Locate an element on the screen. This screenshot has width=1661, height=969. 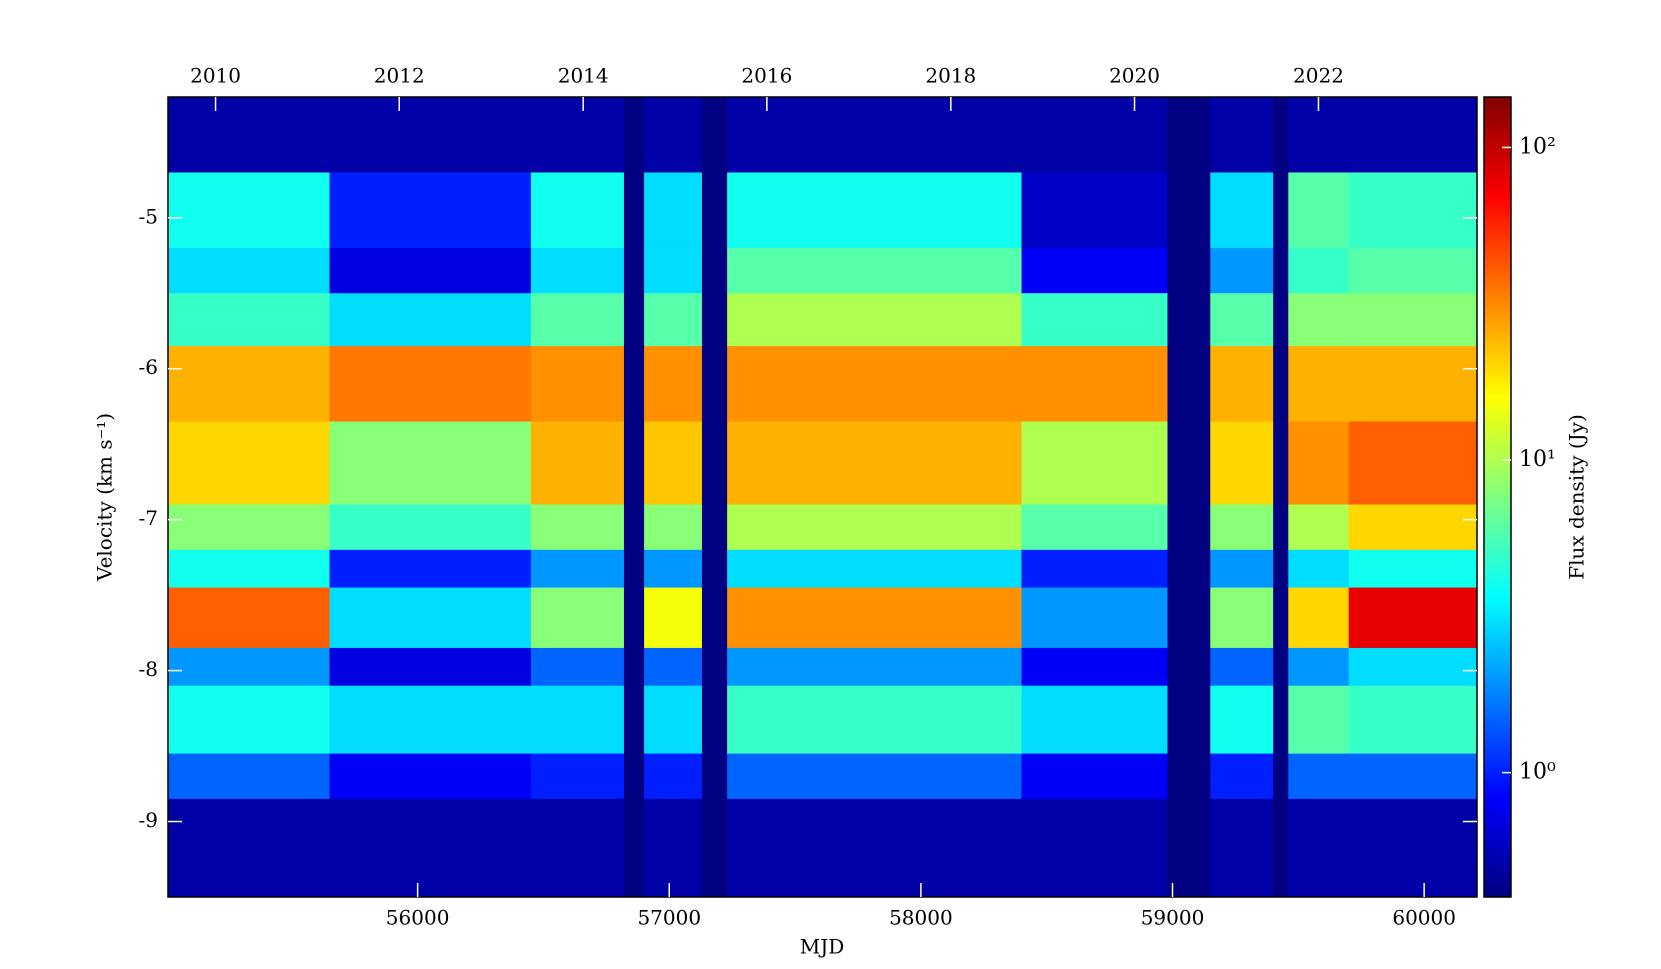
colorbar-tick-label: 10⁰ is located at coordinates (1537, 772).